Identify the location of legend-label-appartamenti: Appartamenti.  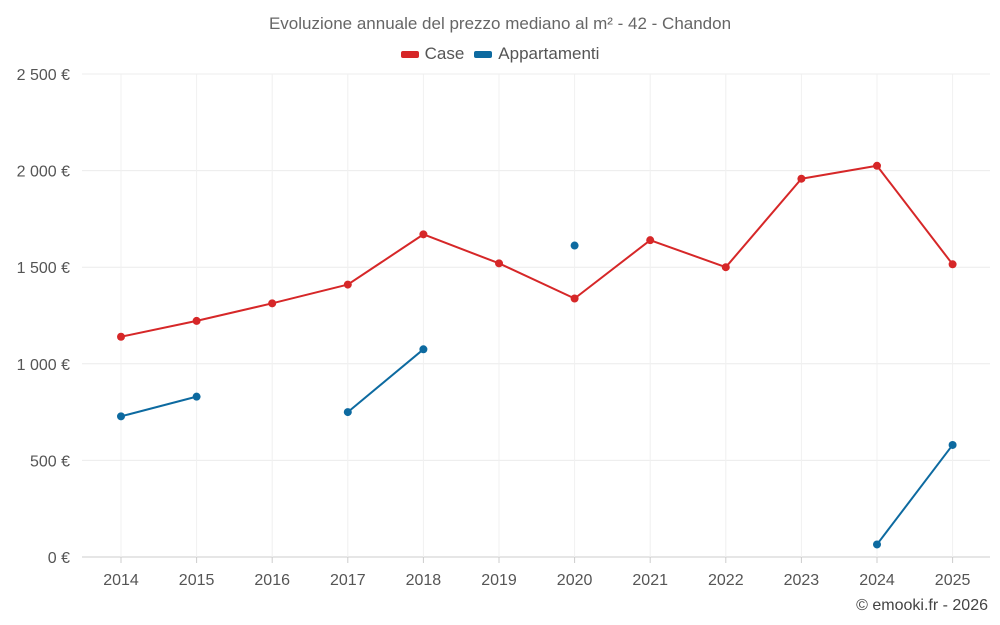
(549, 53).